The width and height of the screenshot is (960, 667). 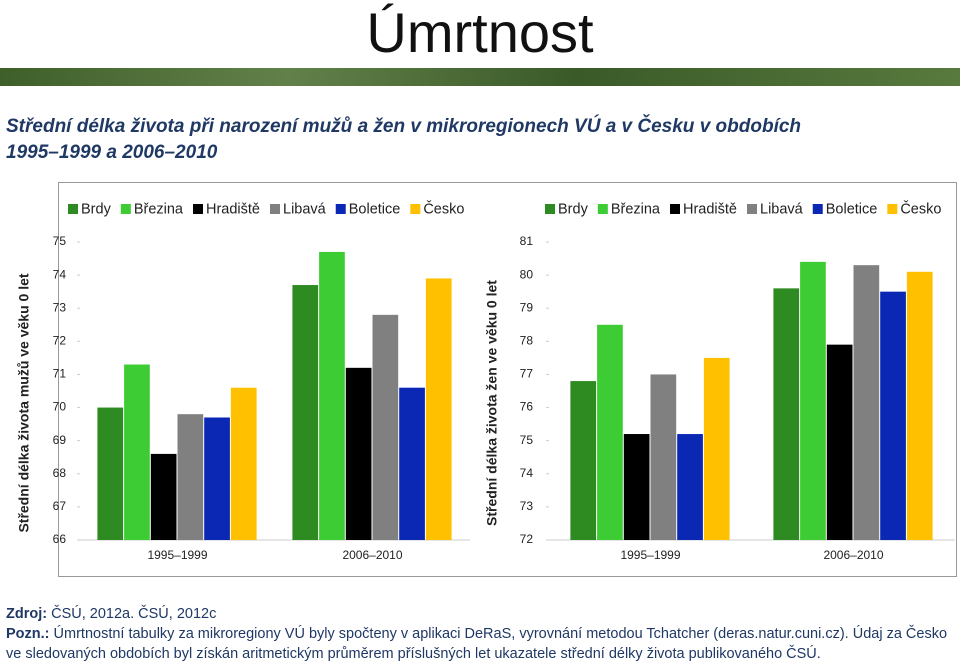 What do you see at coordinates (480, 32) in the screenshot?
I see `title: Úmrtnost` at bounding box center [480, 32].